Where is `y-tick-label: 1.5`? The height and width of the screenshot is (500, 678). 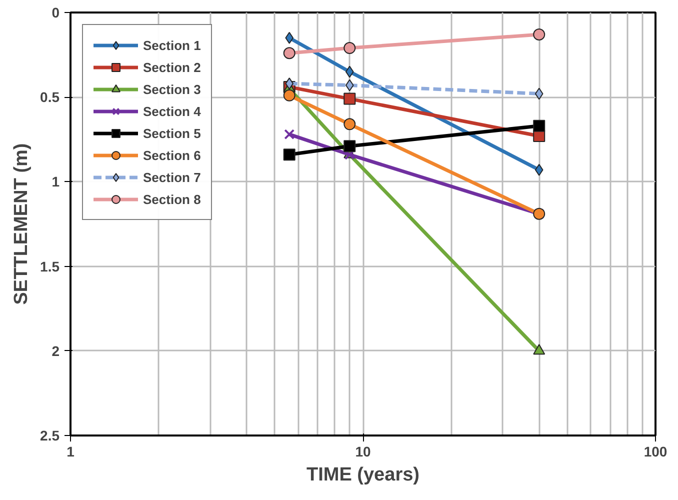
y-tick-label: 1.5 is located at coordinates (50, 266).